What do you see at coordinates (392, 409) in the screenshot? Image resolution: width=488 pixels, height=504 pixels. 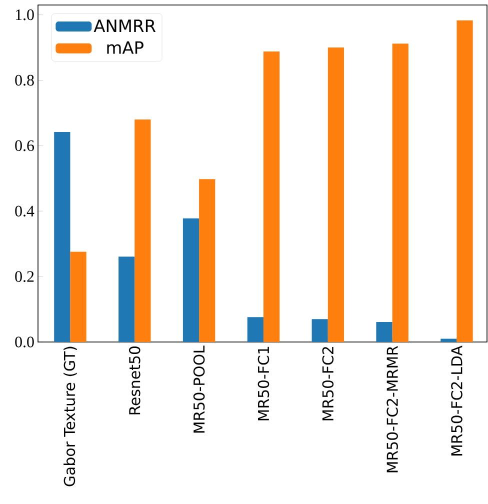 I see `x-tick-label: MR50-FC2-MRMR` at bounding box center [392, 409].